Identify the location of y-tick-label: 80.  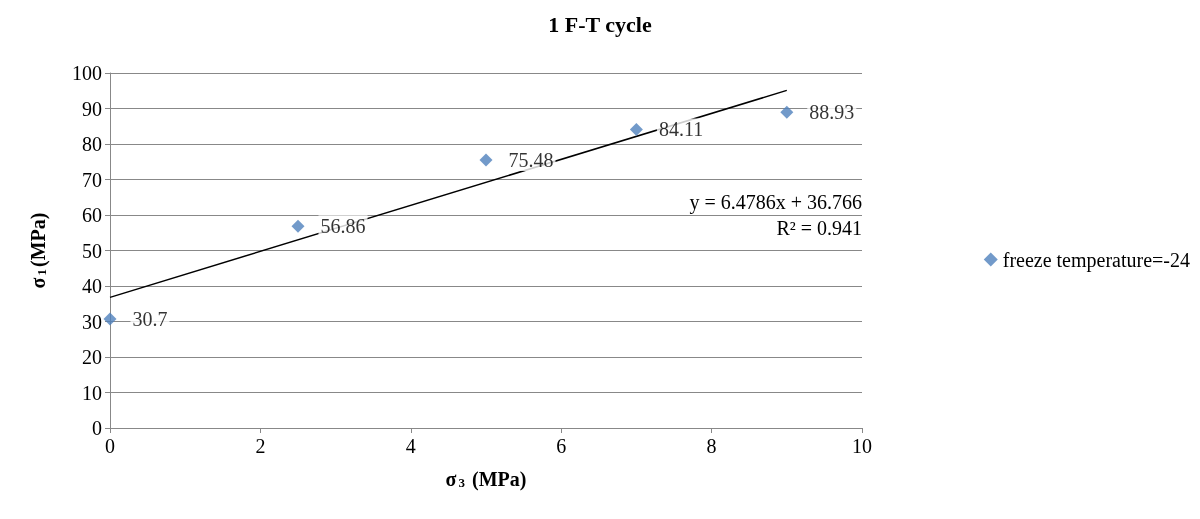
(92, 144).